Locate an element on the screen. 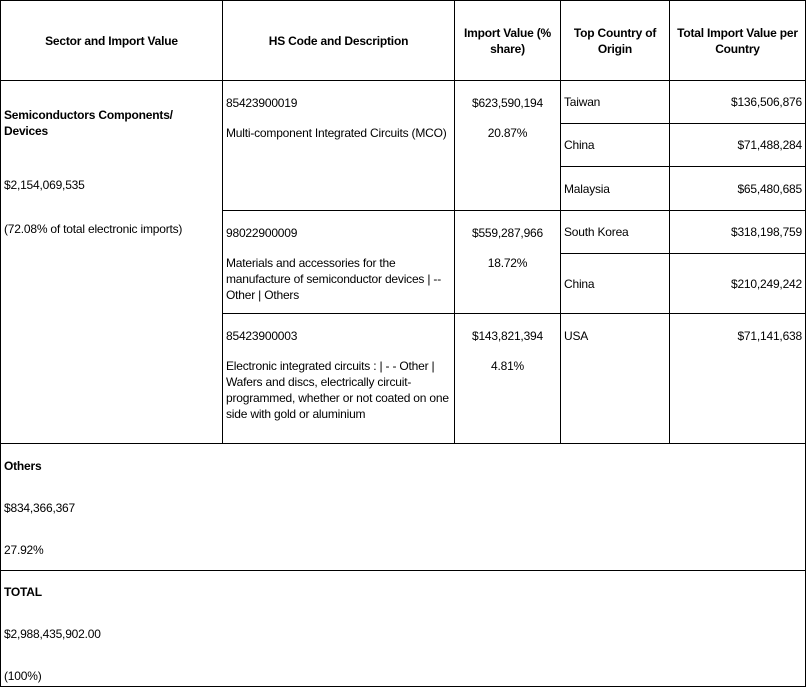  others-label: Others is located at coordinates (23, 466).